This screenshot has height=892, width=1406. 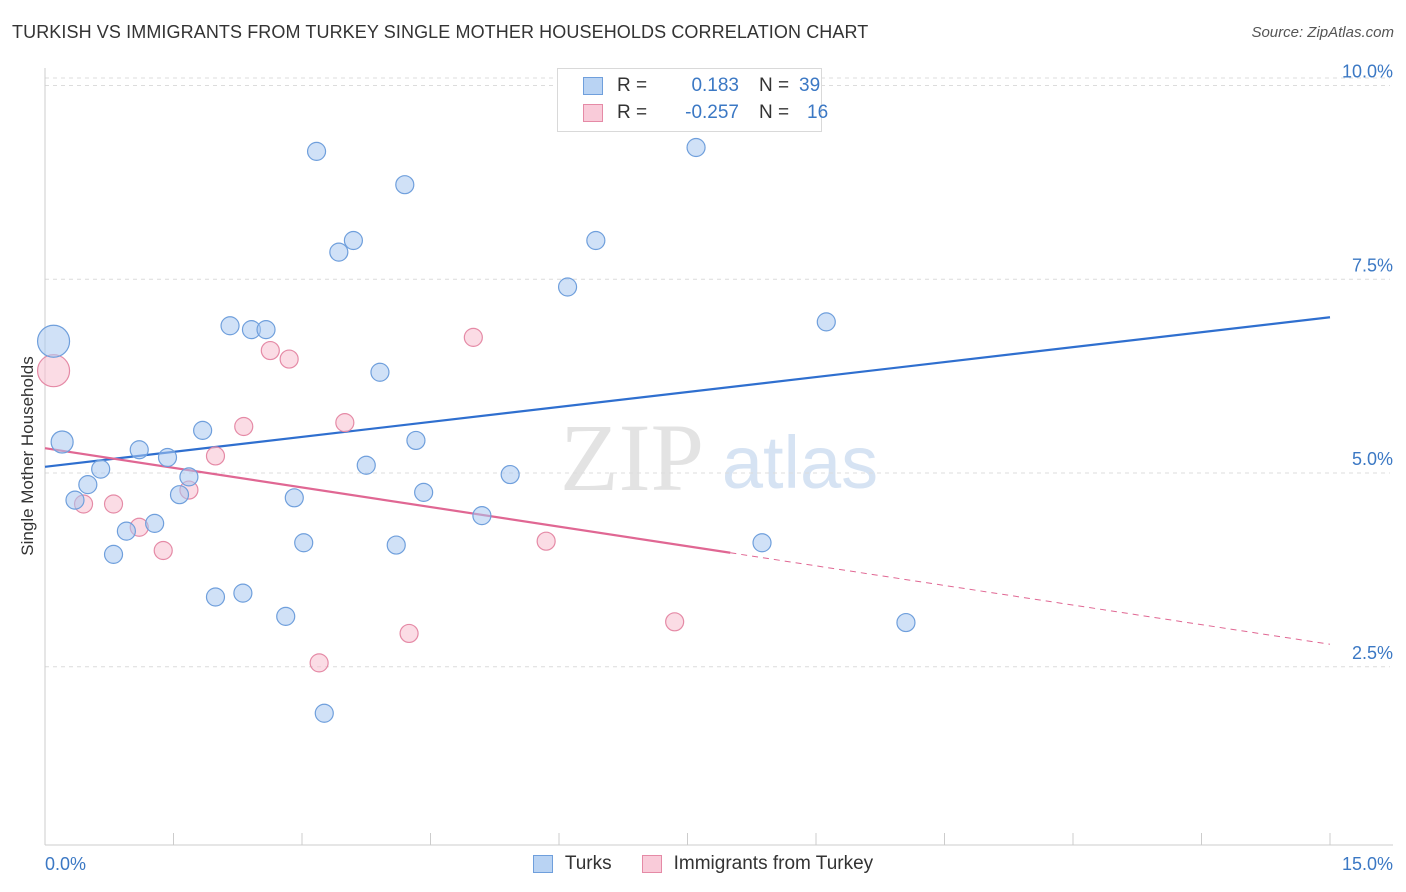 What do you see at coordinates (1372, 265) in the screenshot?
I see `y-tick-label: 7.5%` at bounding box center [1372, 265].